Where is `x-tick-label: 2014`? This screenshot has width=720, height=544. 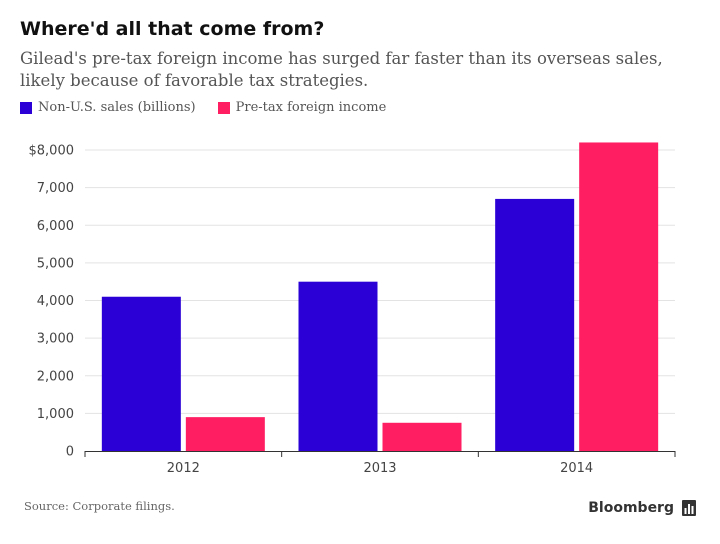
x-tick-label: 2014 is located at coordinates (576, 468).